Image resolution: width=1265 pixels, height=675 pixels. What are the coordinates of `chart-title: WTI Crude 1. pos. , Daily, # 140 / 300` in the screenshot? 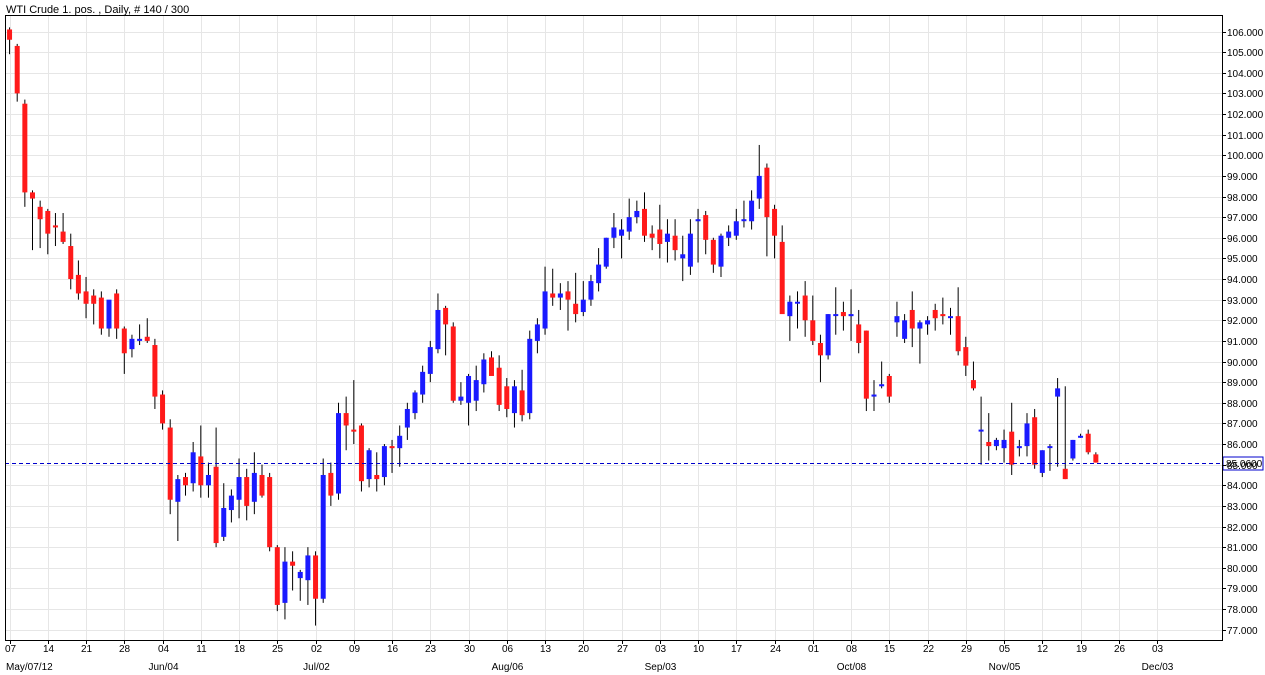 It's located at (97, 10).